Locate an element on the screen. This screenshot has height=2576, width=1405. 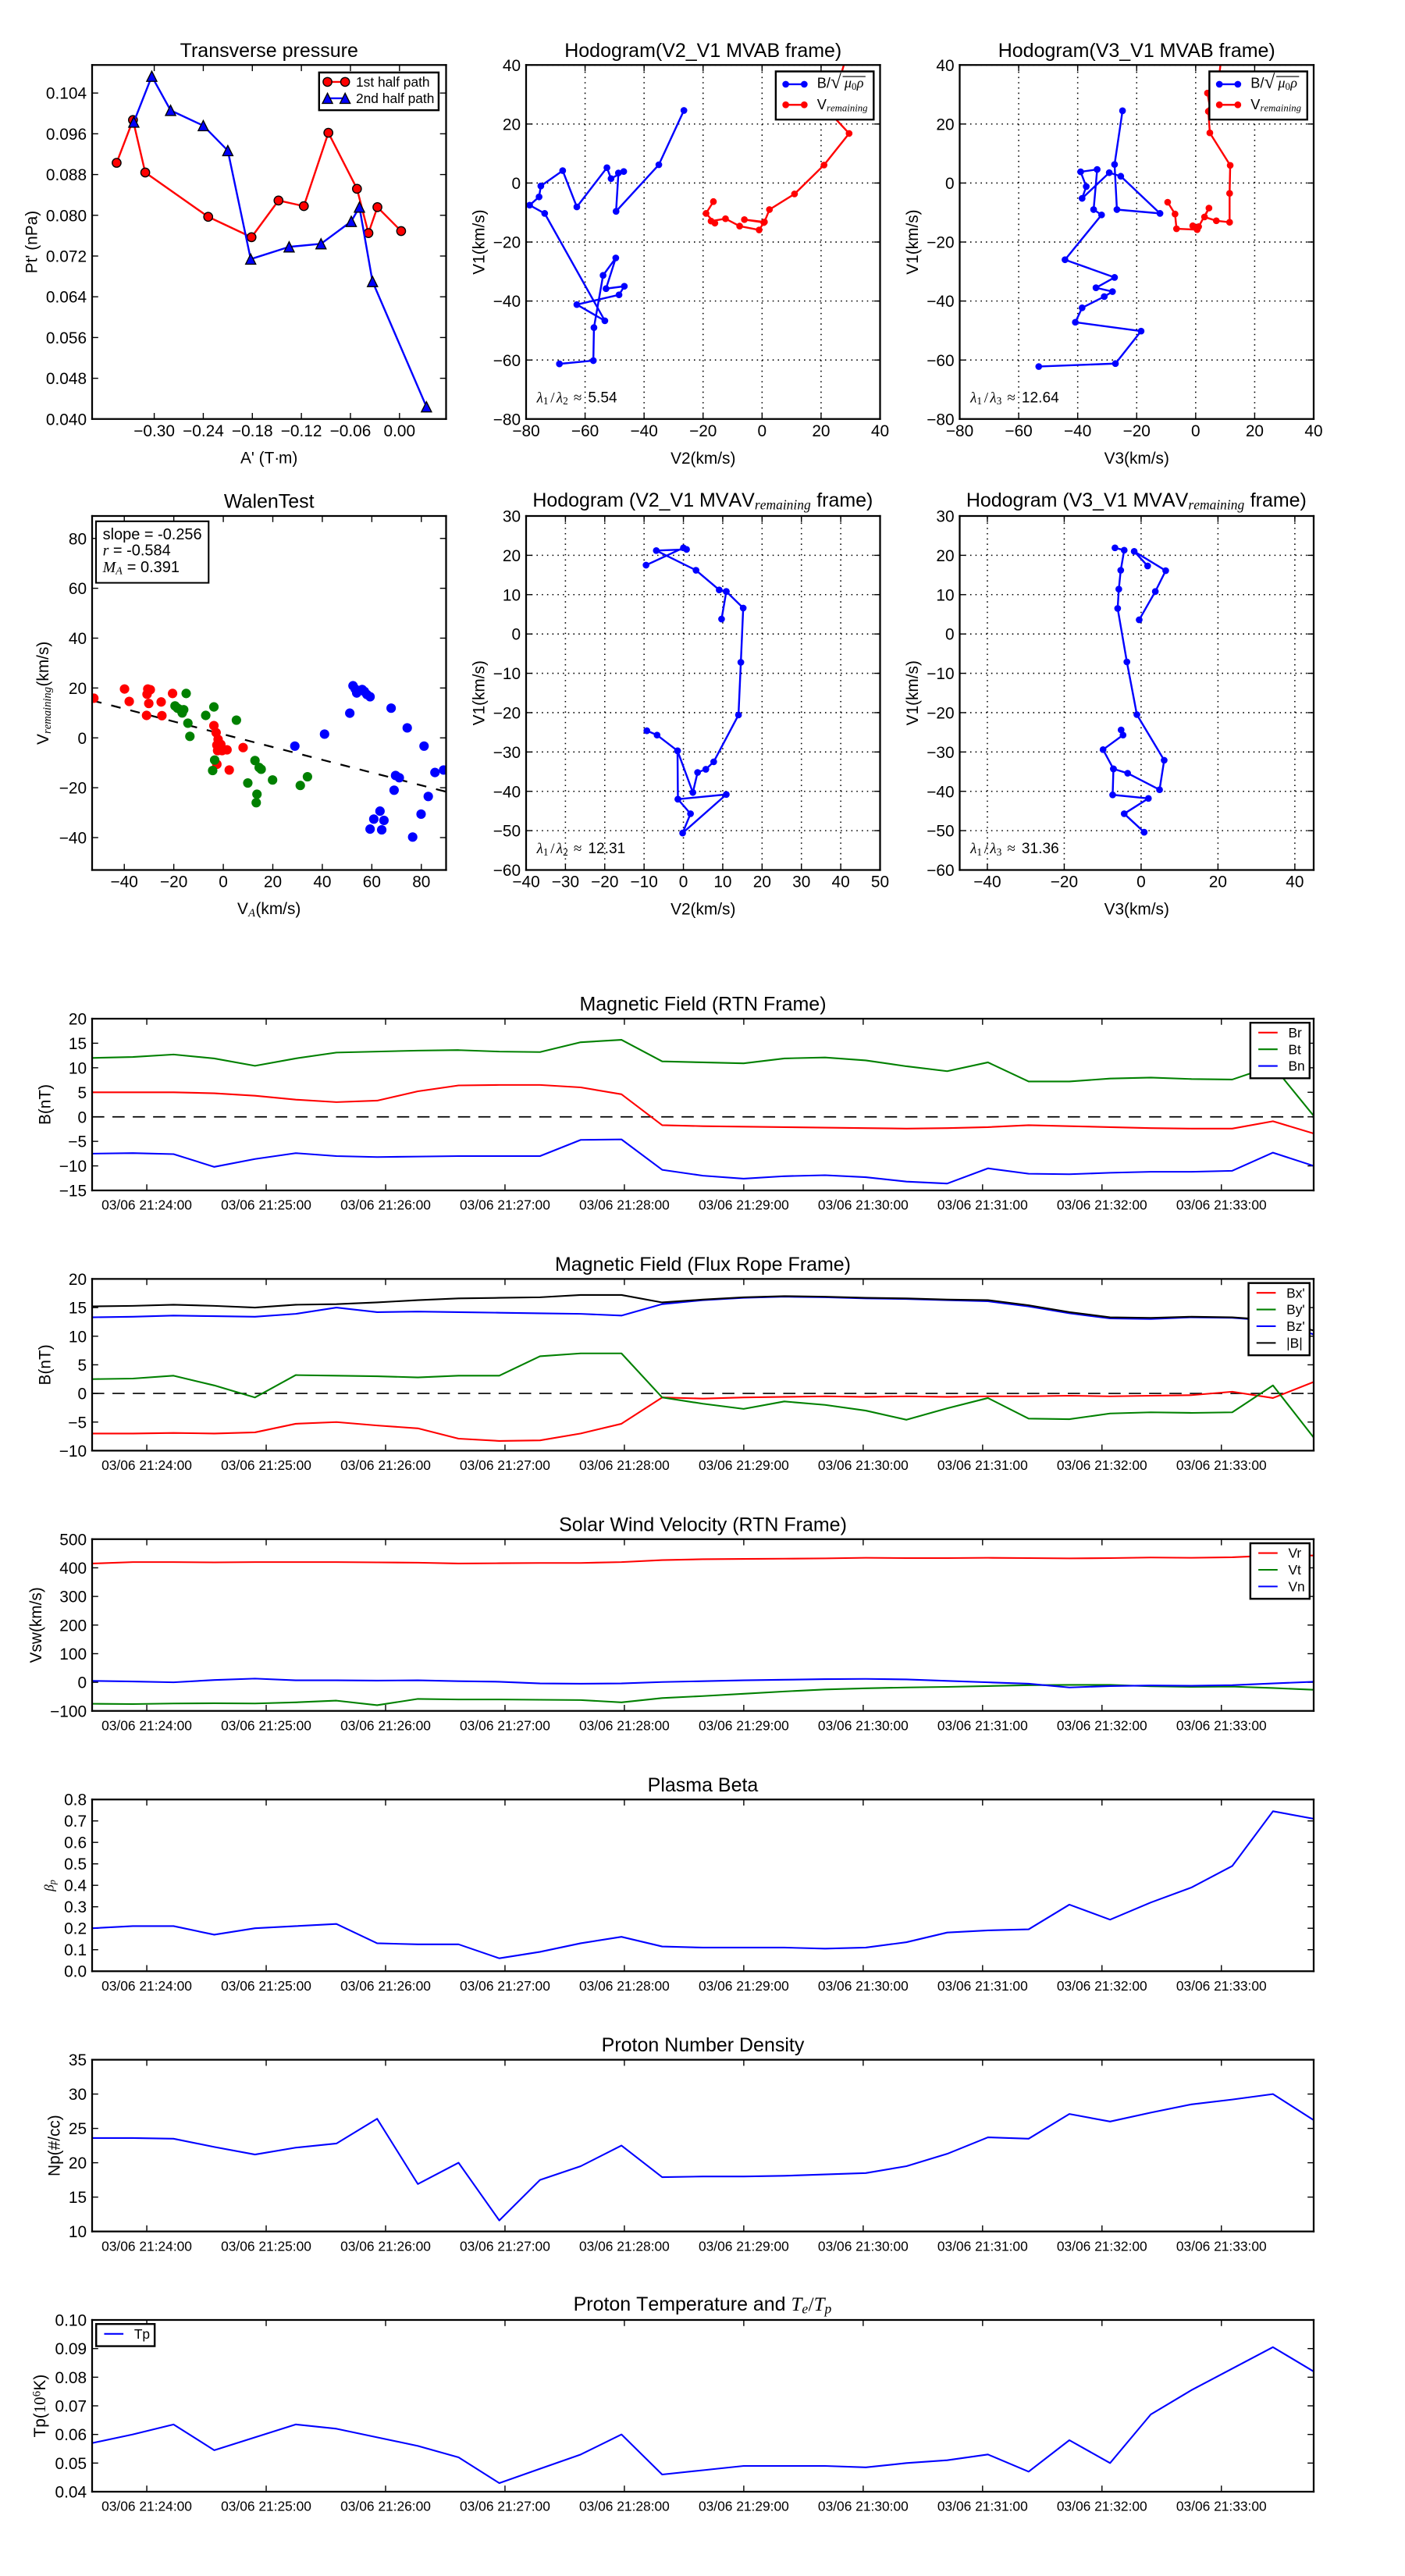
svg-text: −0.30 is located at coordinates (154, 431).